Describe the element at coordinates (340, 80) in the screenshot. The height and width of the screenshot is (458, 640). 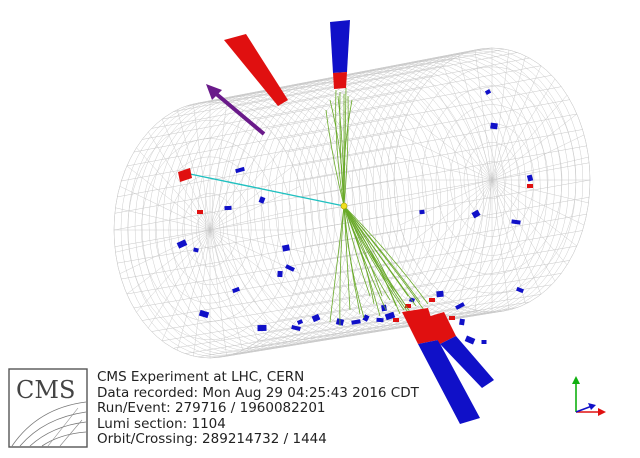
I see `jet-tower-blue-top-base` at that location.